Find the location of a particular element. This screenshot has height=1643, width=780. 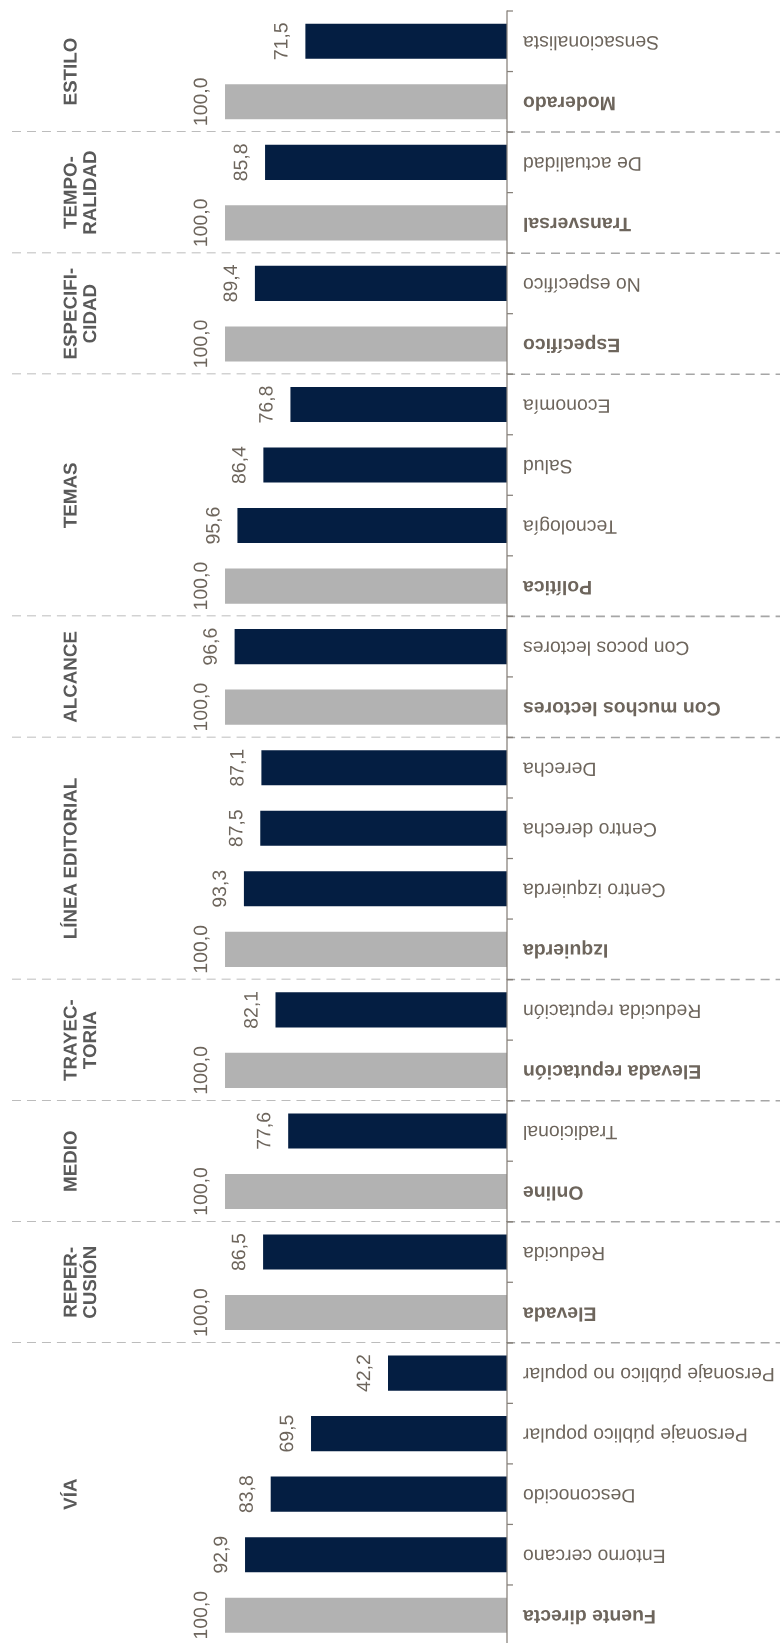

data-label: 96,6 is located at coordinates (211, 646).